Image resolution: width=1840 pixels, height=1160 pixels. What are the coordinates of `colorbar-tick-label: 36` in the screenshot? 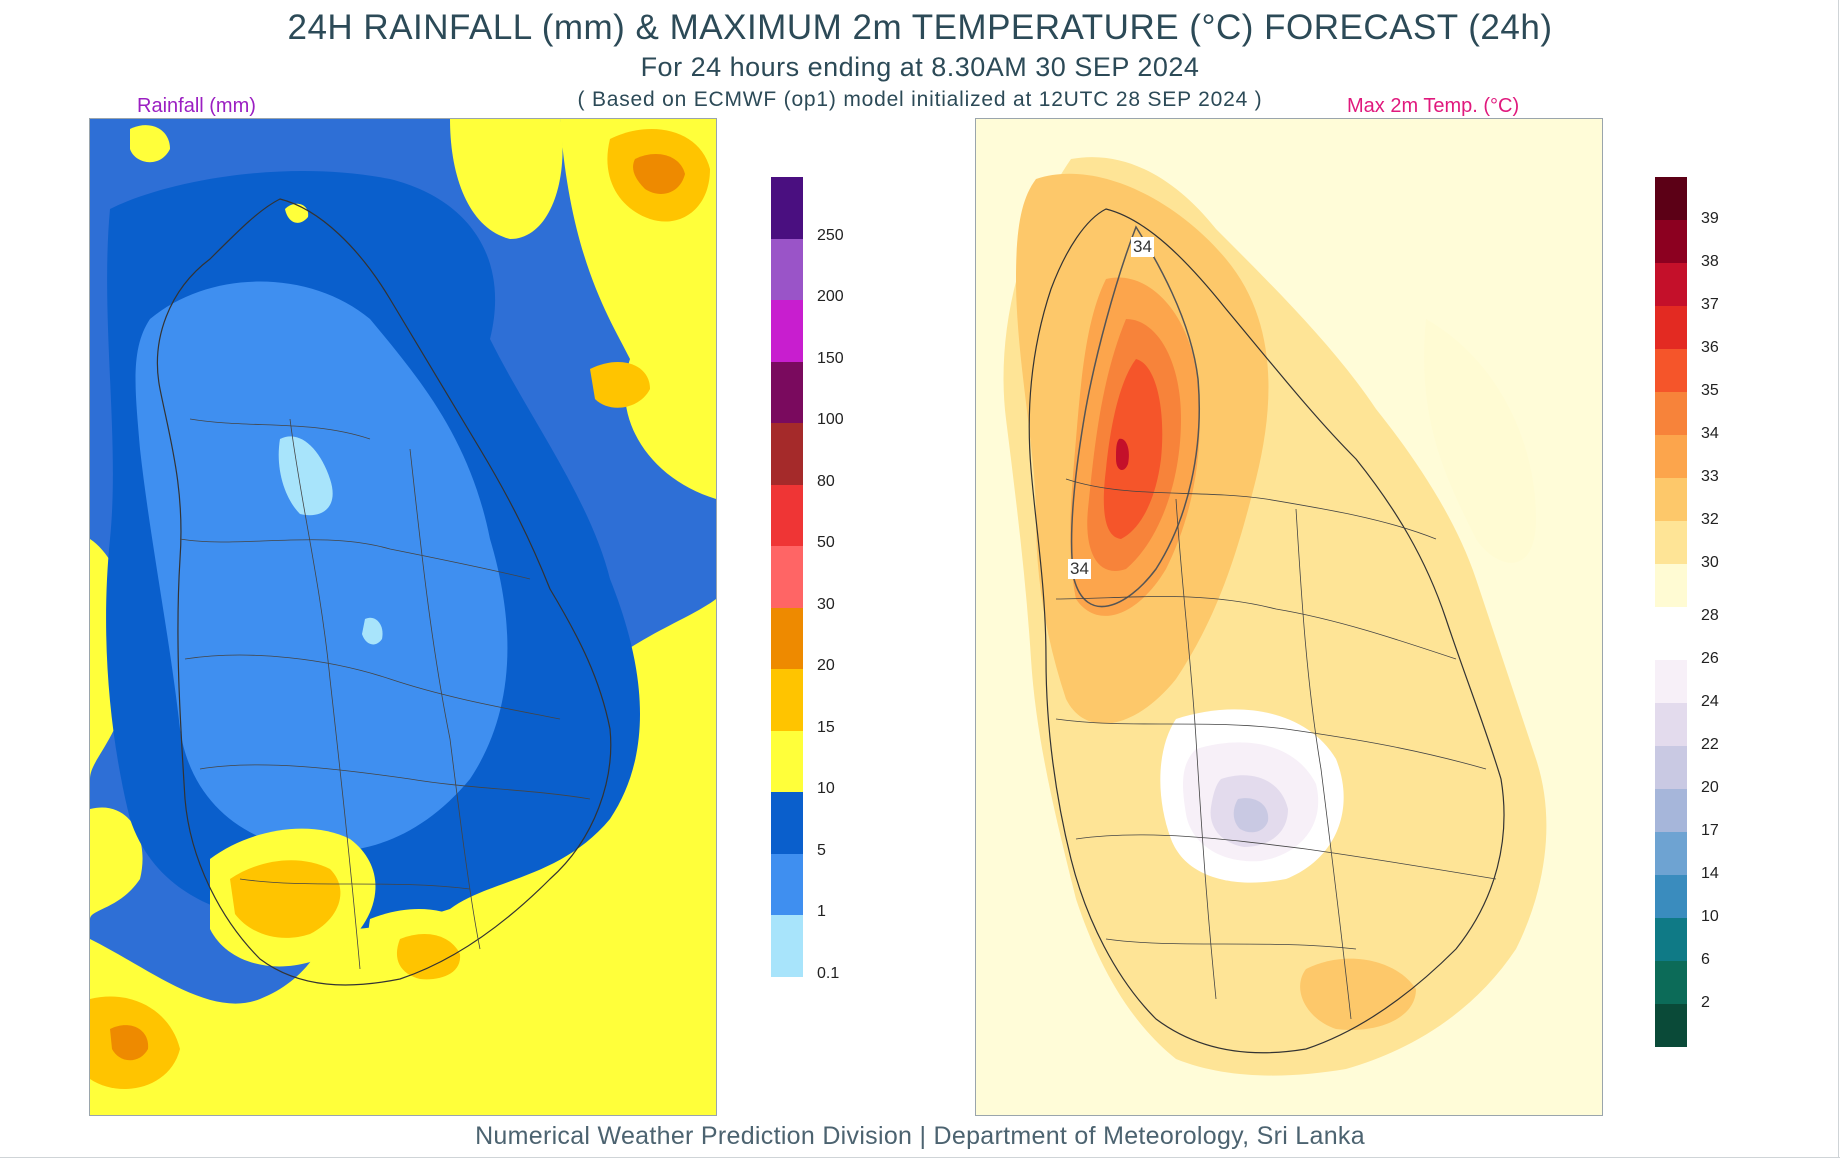 It's located at (1710, 347).